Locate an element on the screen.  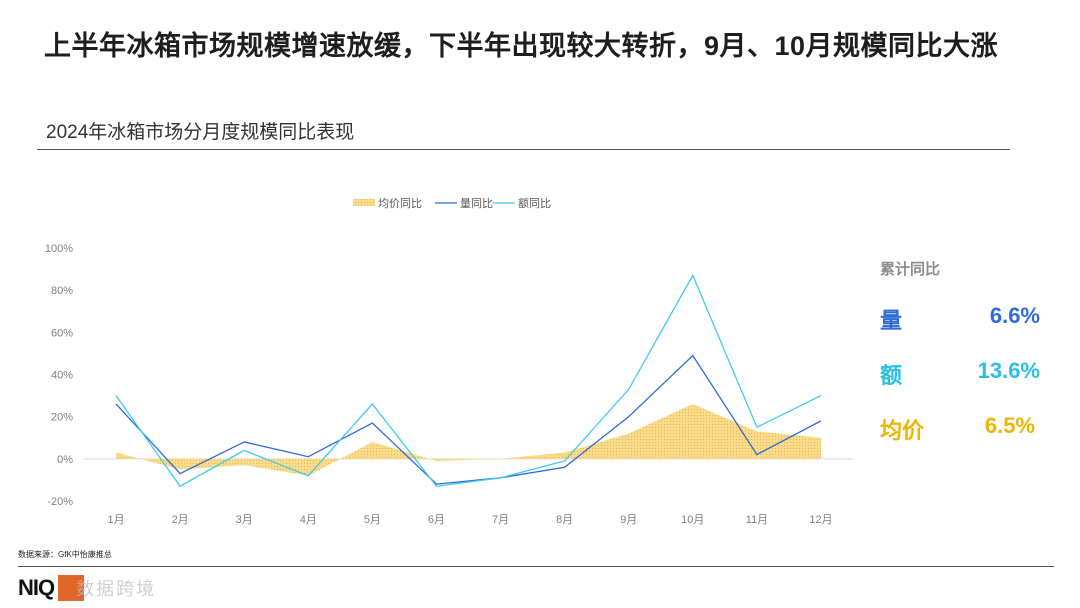
x-tick-label: 10月 is located at coordinates (692, 520).